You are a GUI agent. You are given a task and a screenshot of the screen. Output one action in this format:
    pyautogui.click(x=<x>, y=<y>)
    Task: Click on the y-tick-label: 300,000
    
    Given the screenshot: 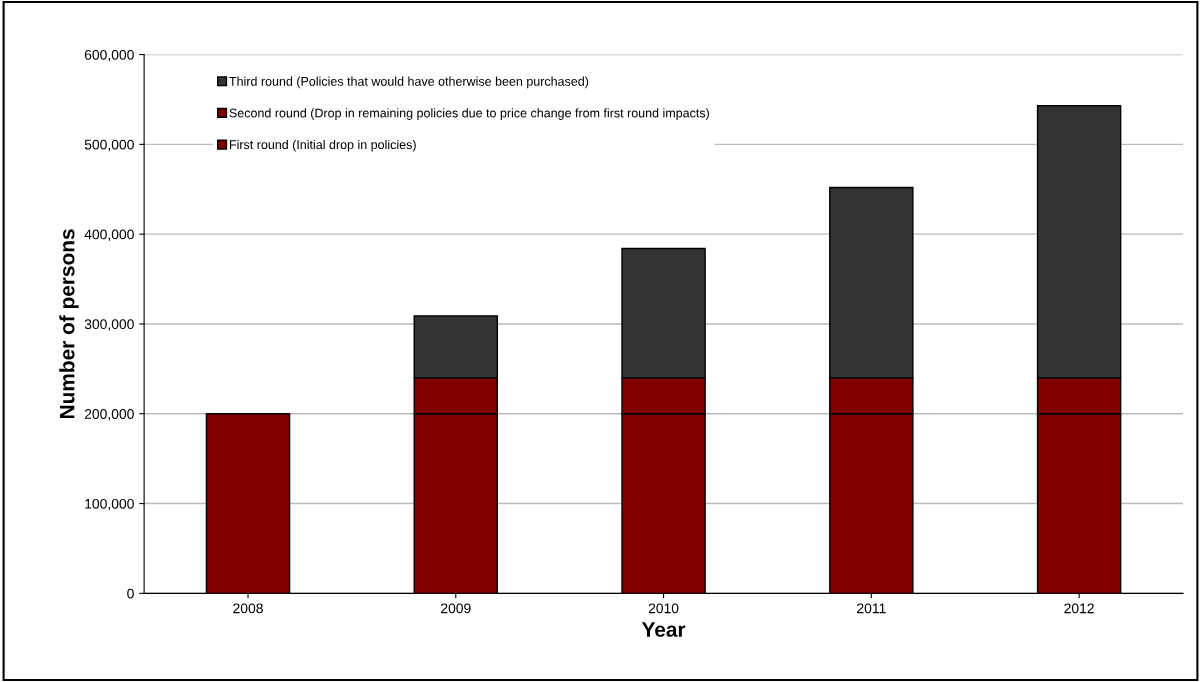 What is the action you would take?
    pyautogui.click(x=109, y=325)
    